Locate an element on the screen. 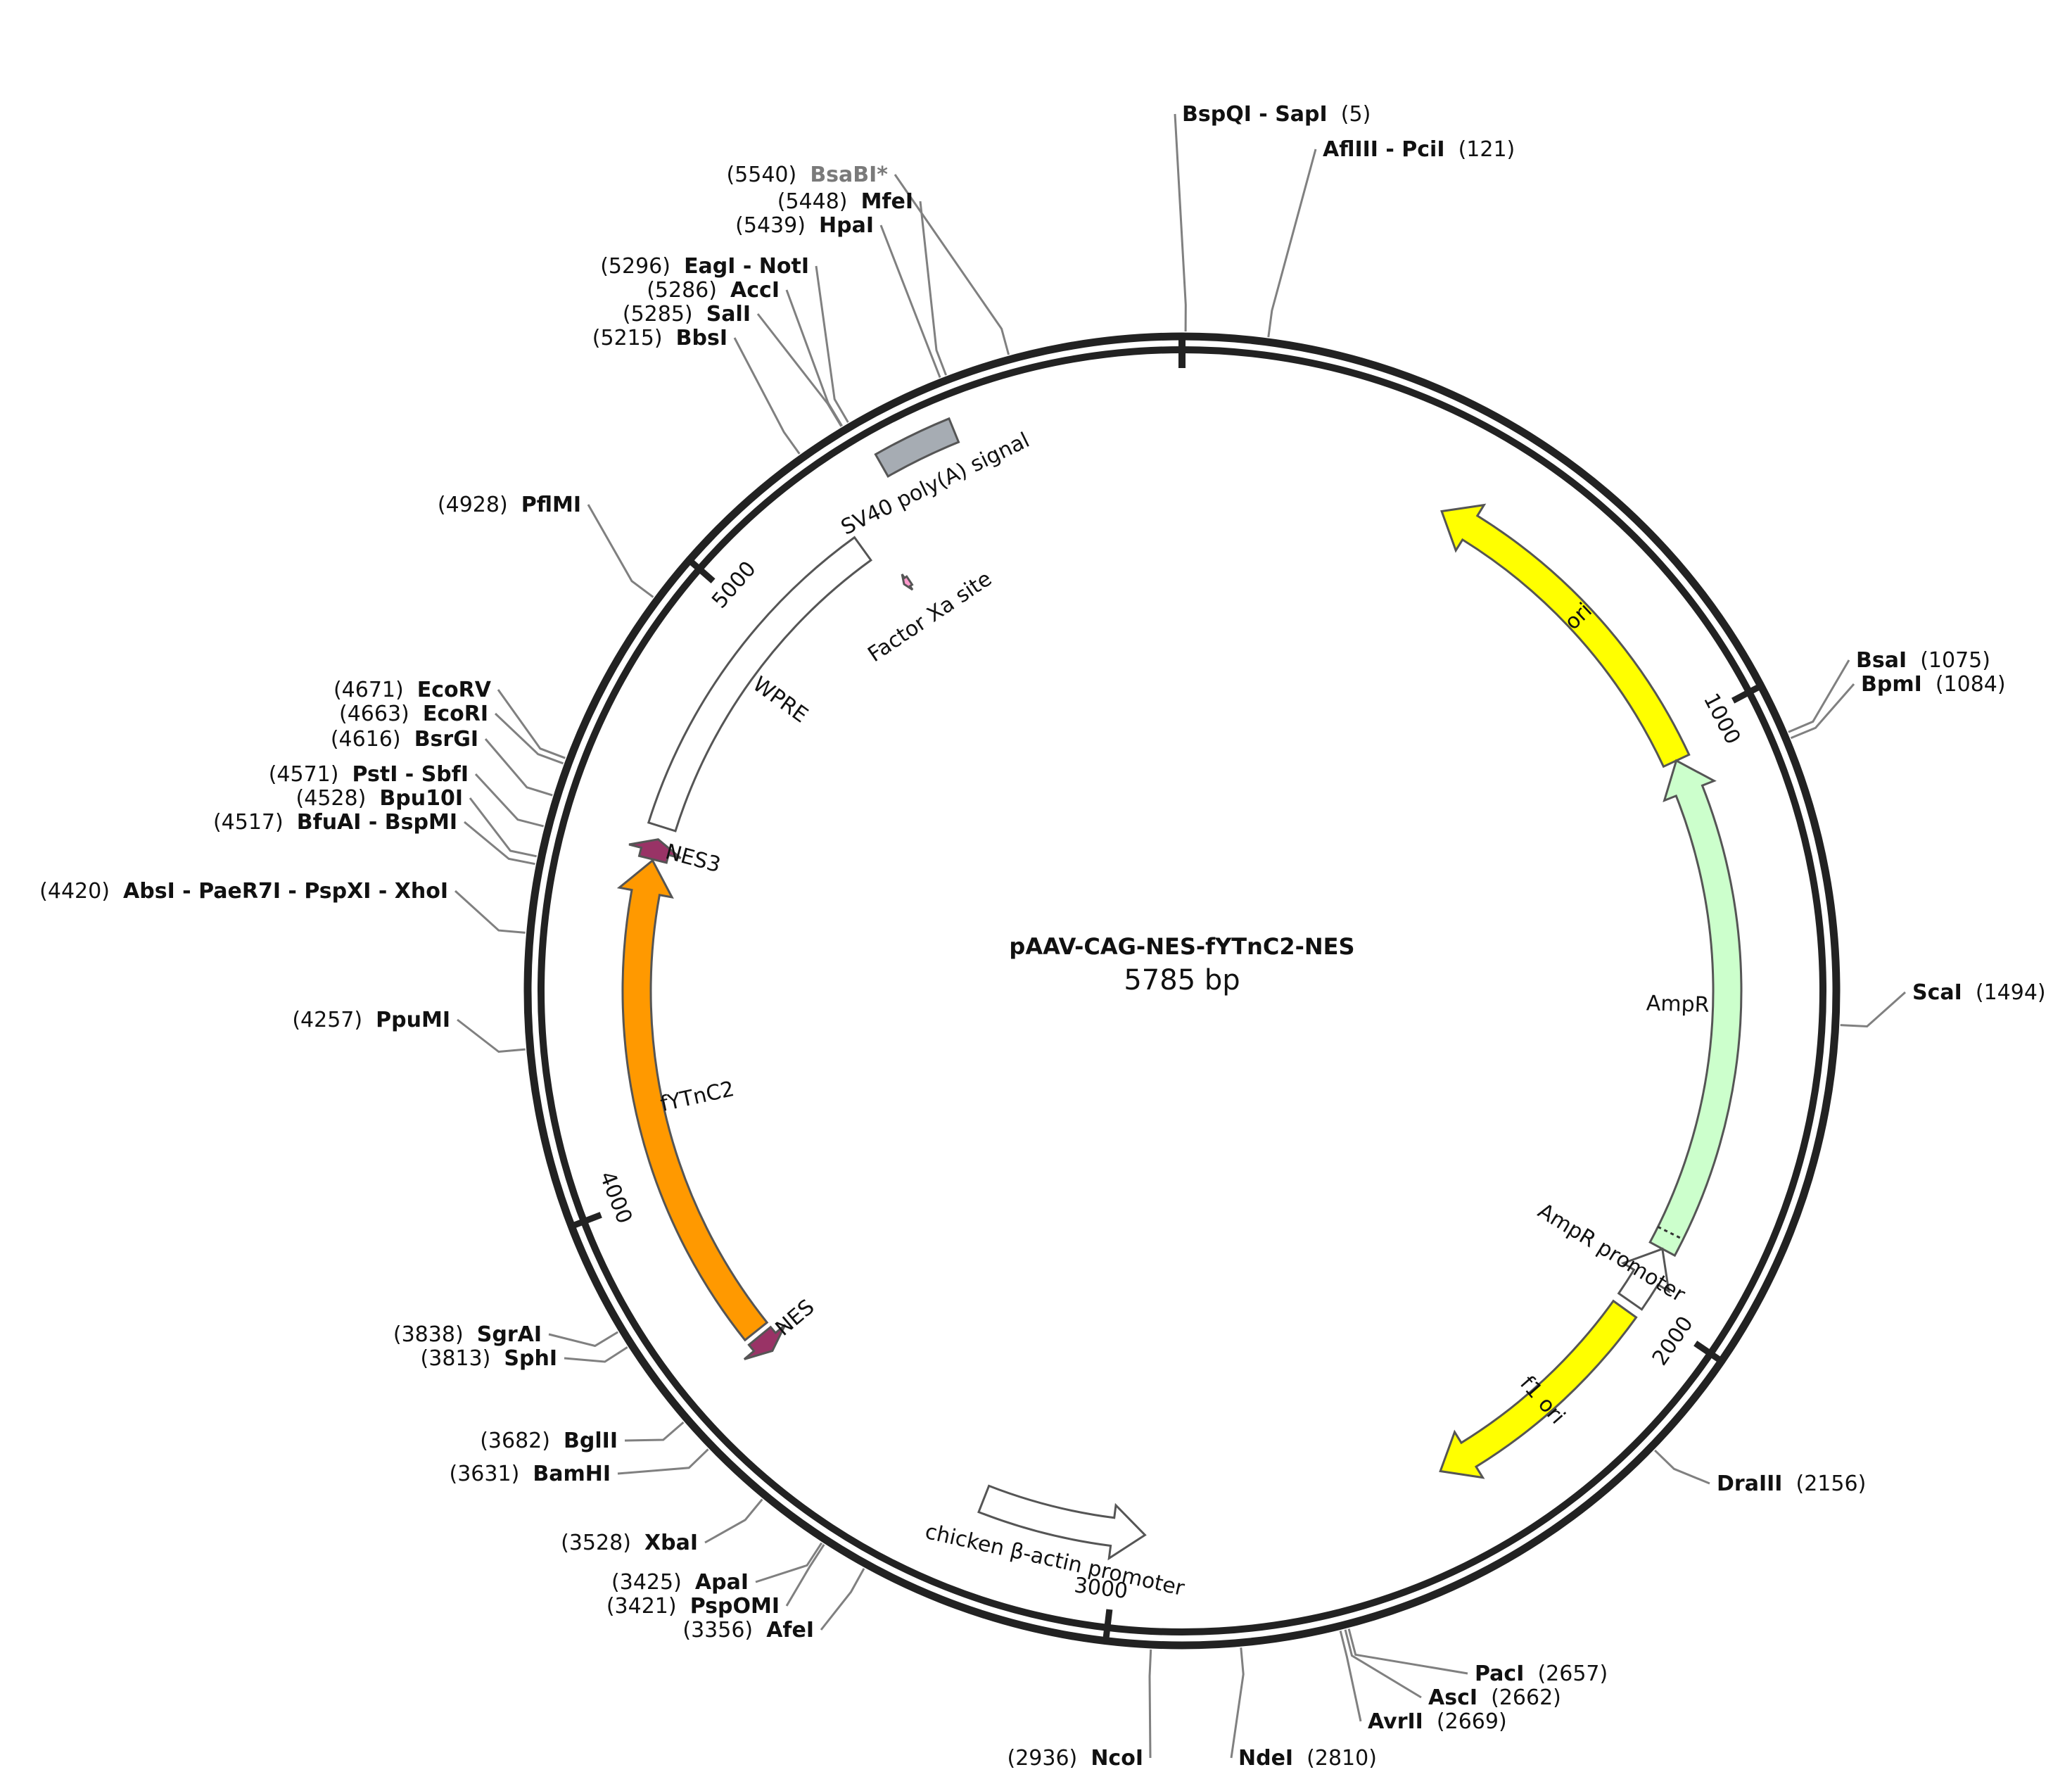 The width and height of the screenshot is (2072, 1791). site-position: (4420) is located at coordinates (74, 891).